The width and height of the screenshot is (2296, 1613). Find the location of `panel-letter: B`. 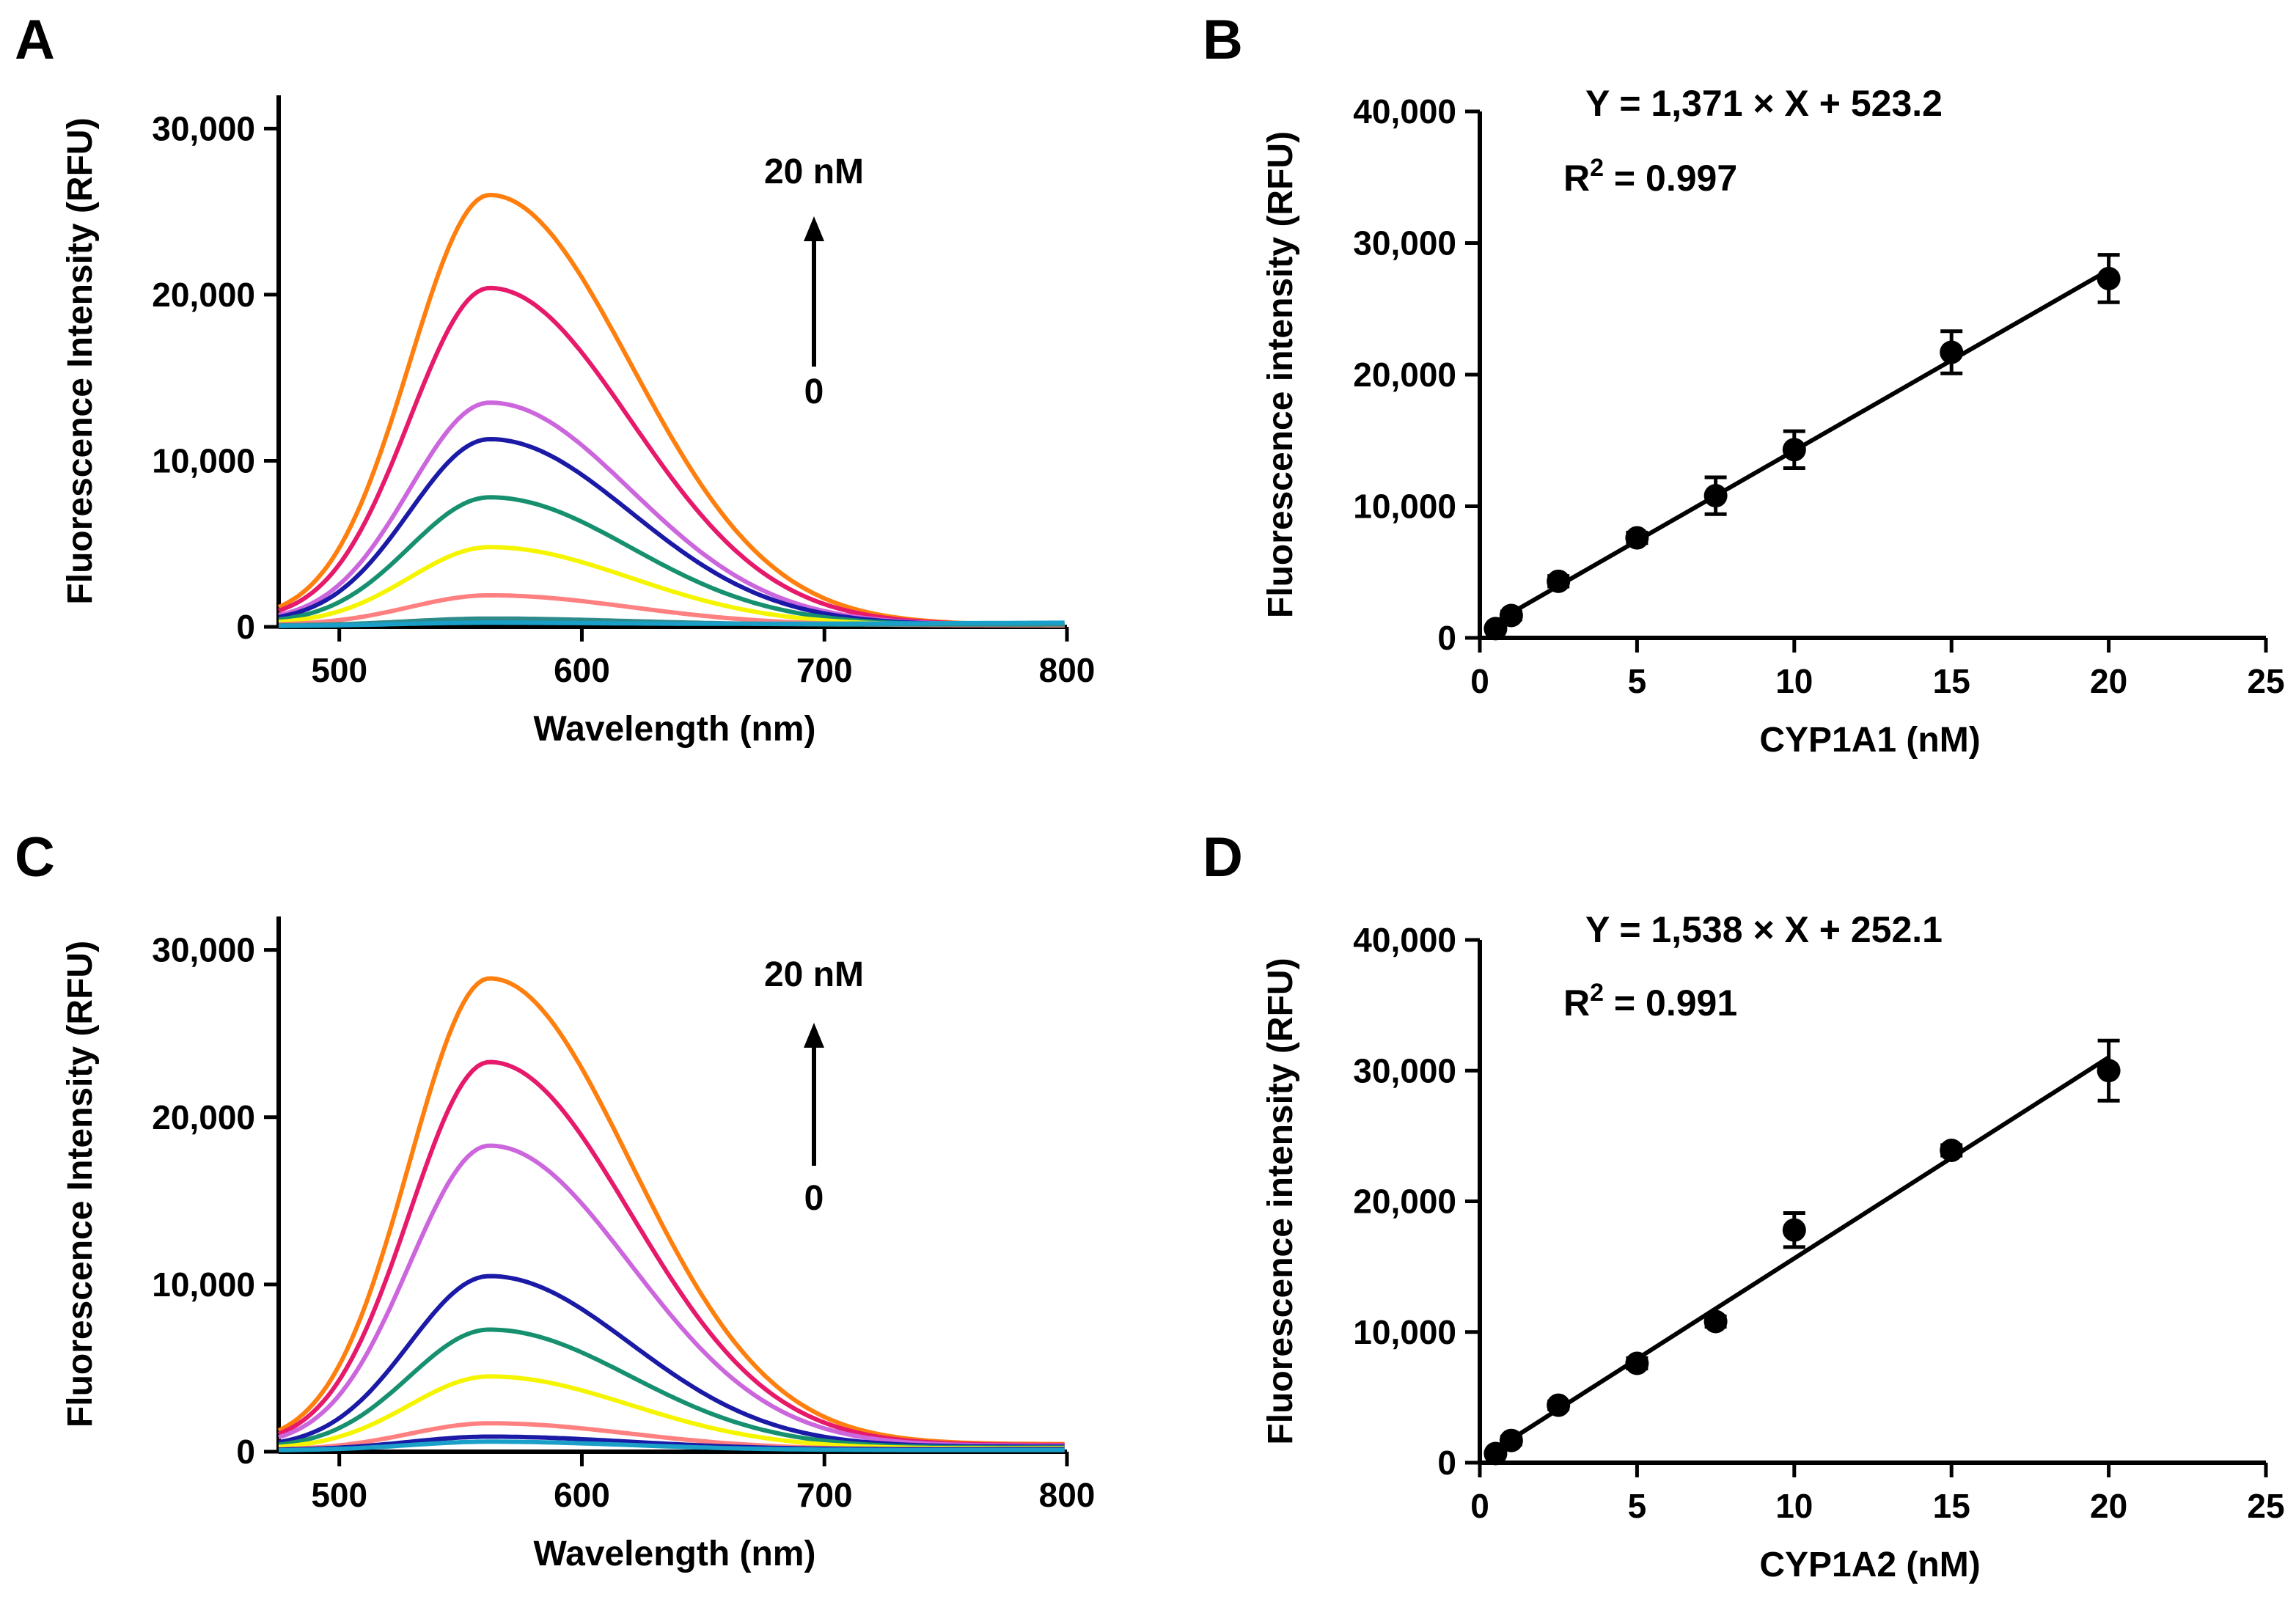

panel-letter: B is located at coordinates (1223, 40).